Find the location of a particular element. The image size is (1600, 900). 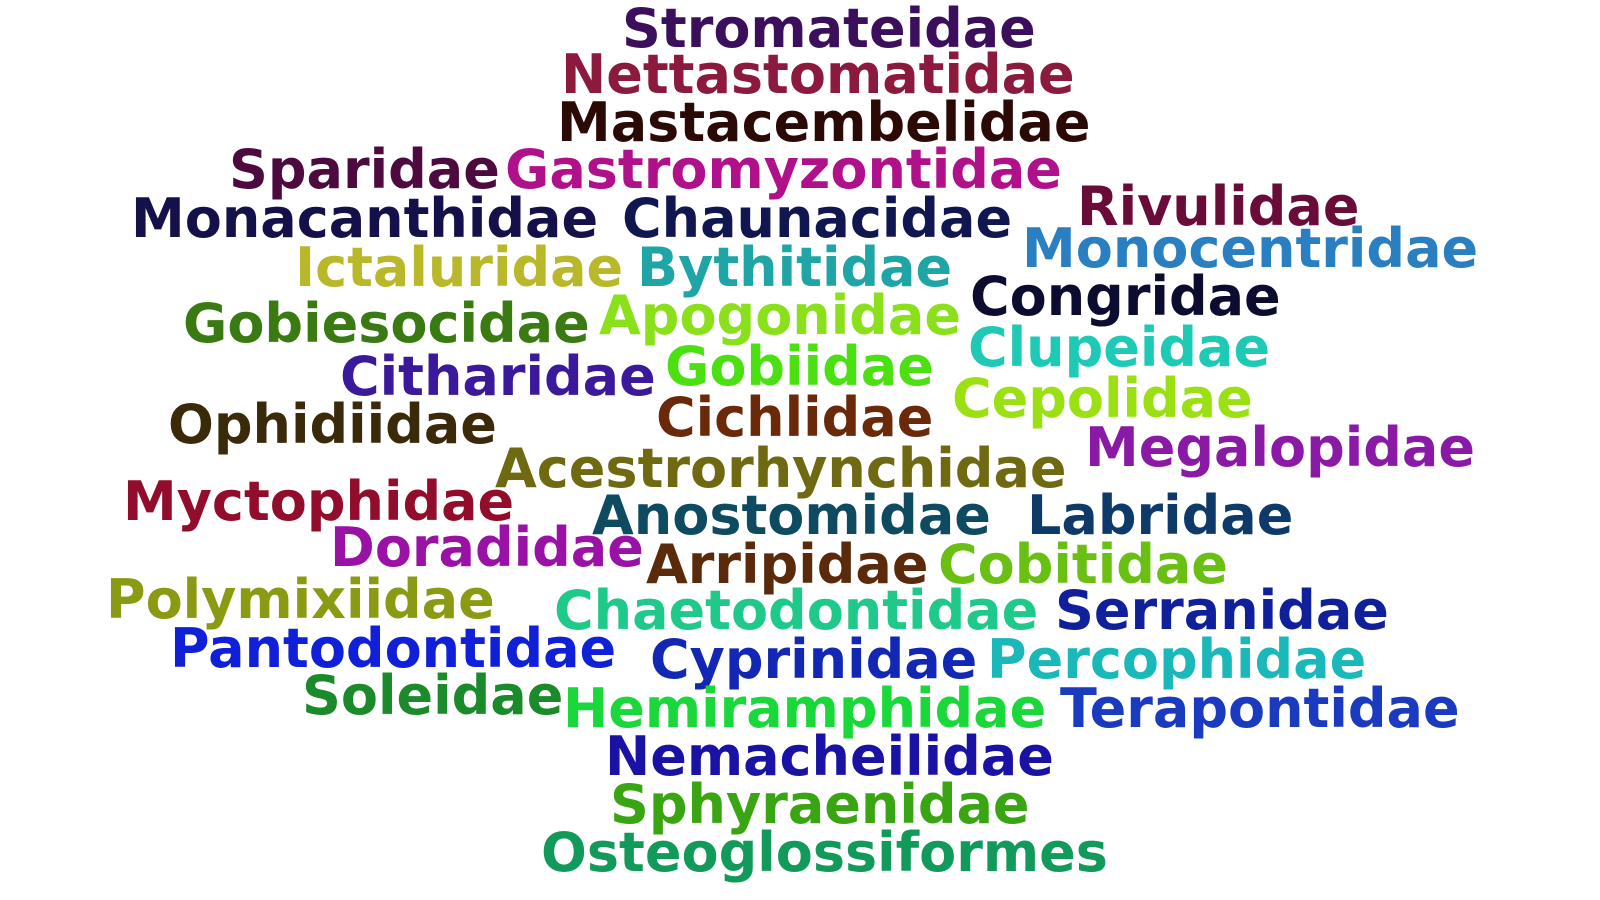

cloud-word: Megalopidae is located at coordinates (1280, 447).